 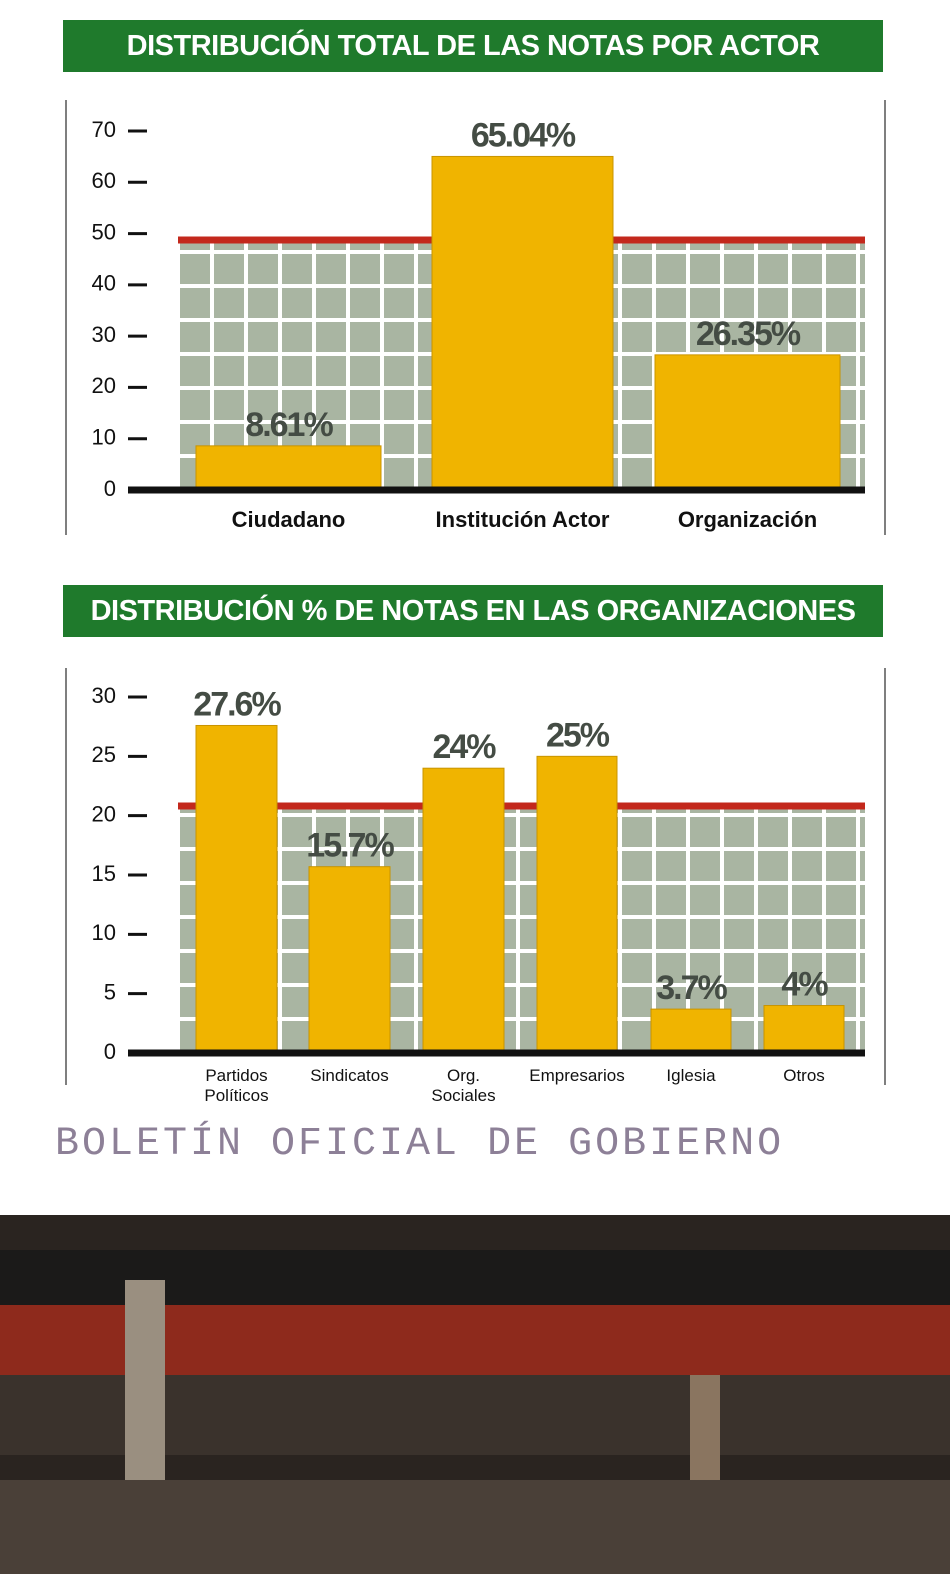 I want to click on value-label: 15.7%, so click(x=350, y=846).